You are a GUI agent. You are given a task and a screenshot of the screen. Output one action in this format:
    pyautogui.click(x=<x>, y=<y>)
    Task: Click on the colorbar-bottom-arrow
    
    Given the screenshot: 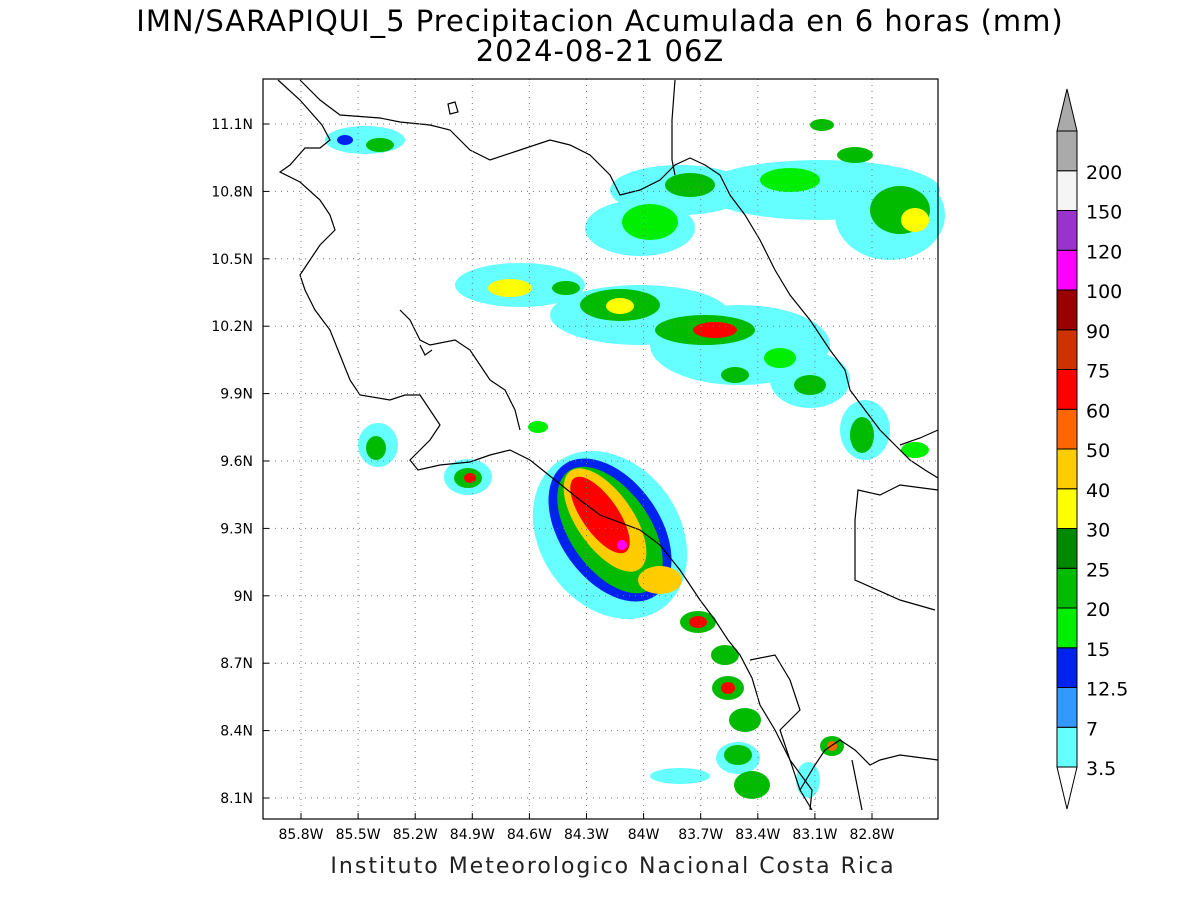 What is the action you would take?
    pyautogui.click(x=1067, y=788)
    